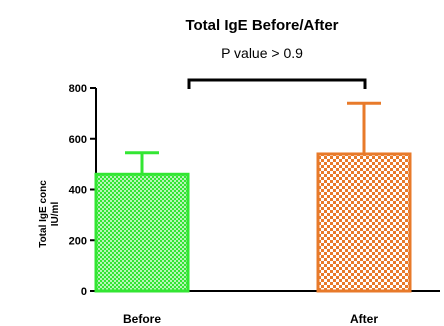 This screenshot has width=444, height=326. I want to click on significance-bracket, so click(277, 83).